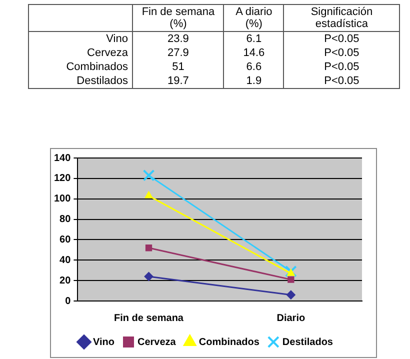  Describe the element at coordinates (63, 178) in the screenshot. I see `y-tick-label: 120` at that location.